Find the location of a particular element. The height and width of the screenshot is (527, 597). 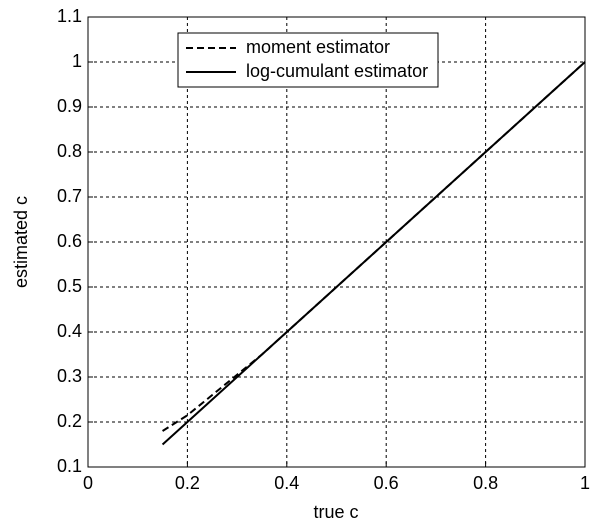

x-tick-label: 0.4 is located at coordinates (286, 483).